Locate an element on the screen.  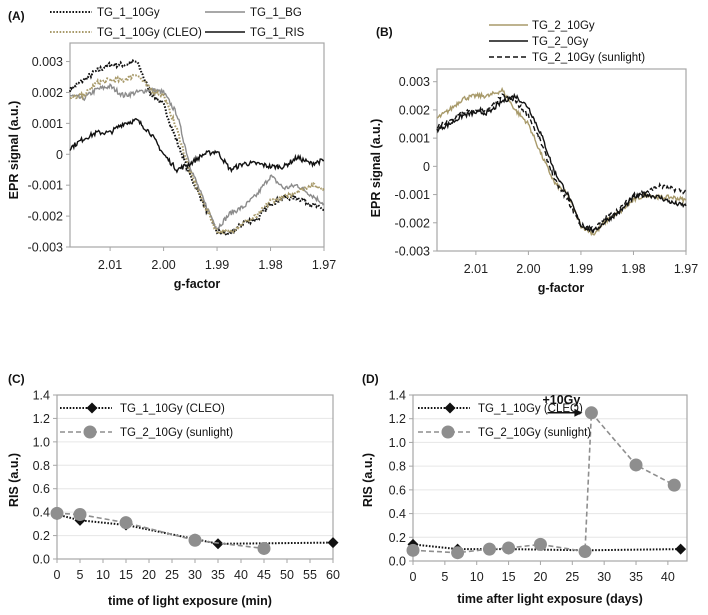
series-line-tg-1-ris is located at coordinates (197, 145).